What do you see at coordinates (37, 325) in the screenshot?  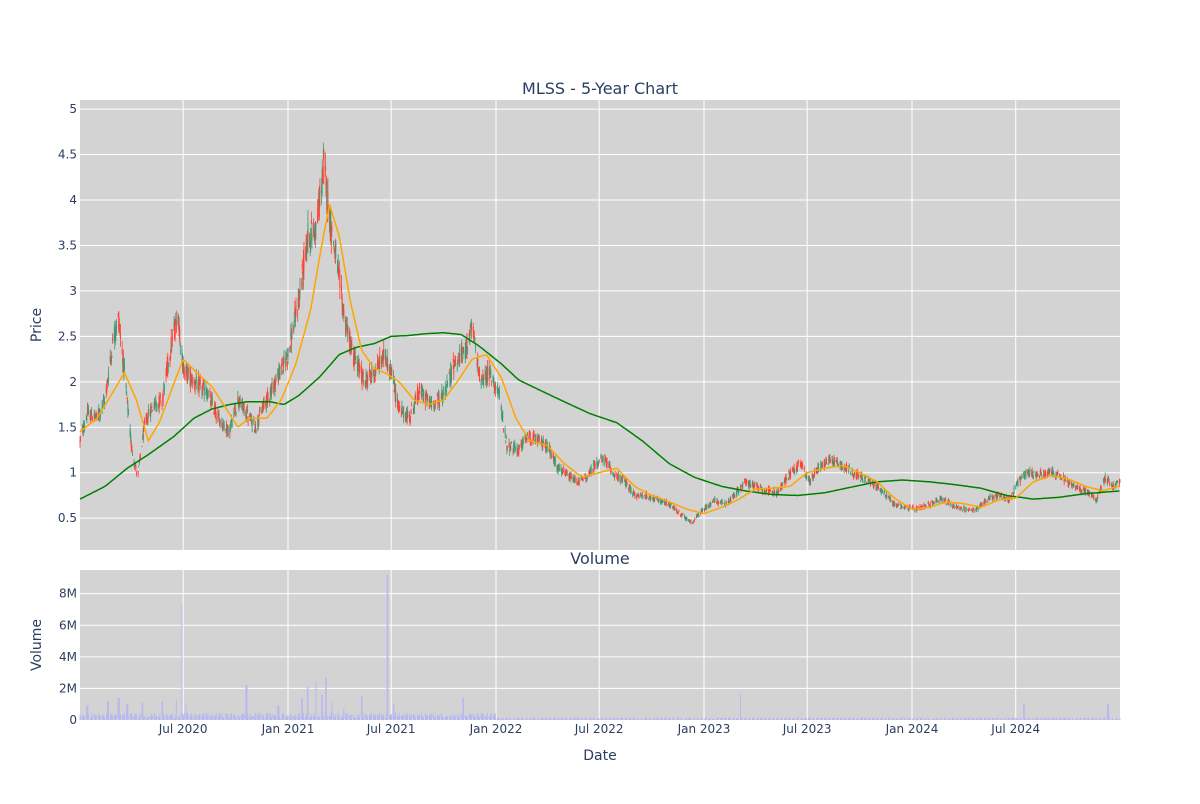 I see `price-y-axis-title: Price` at bounding box center [37, 325].